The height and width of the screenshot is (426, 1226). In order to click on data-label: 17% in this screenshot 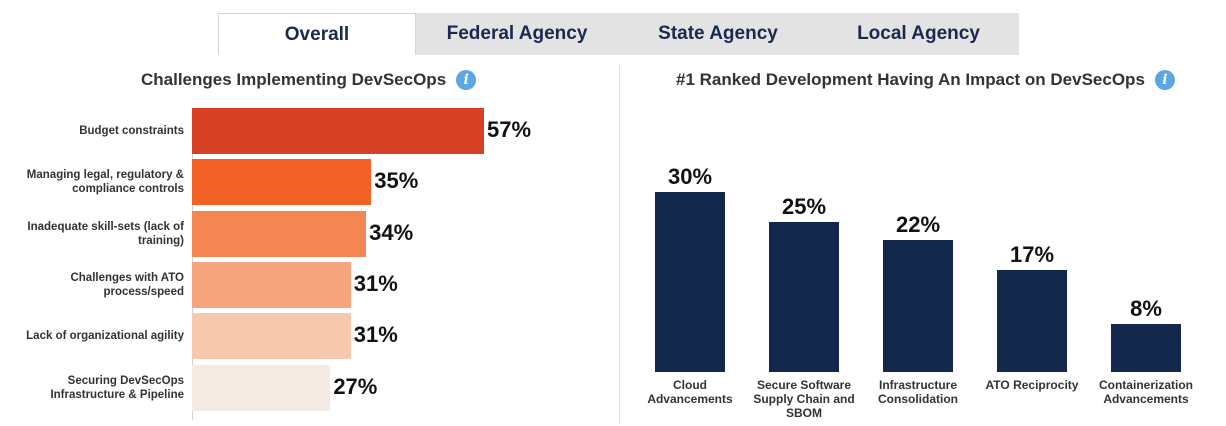, I will do `click(1032, 254)`.